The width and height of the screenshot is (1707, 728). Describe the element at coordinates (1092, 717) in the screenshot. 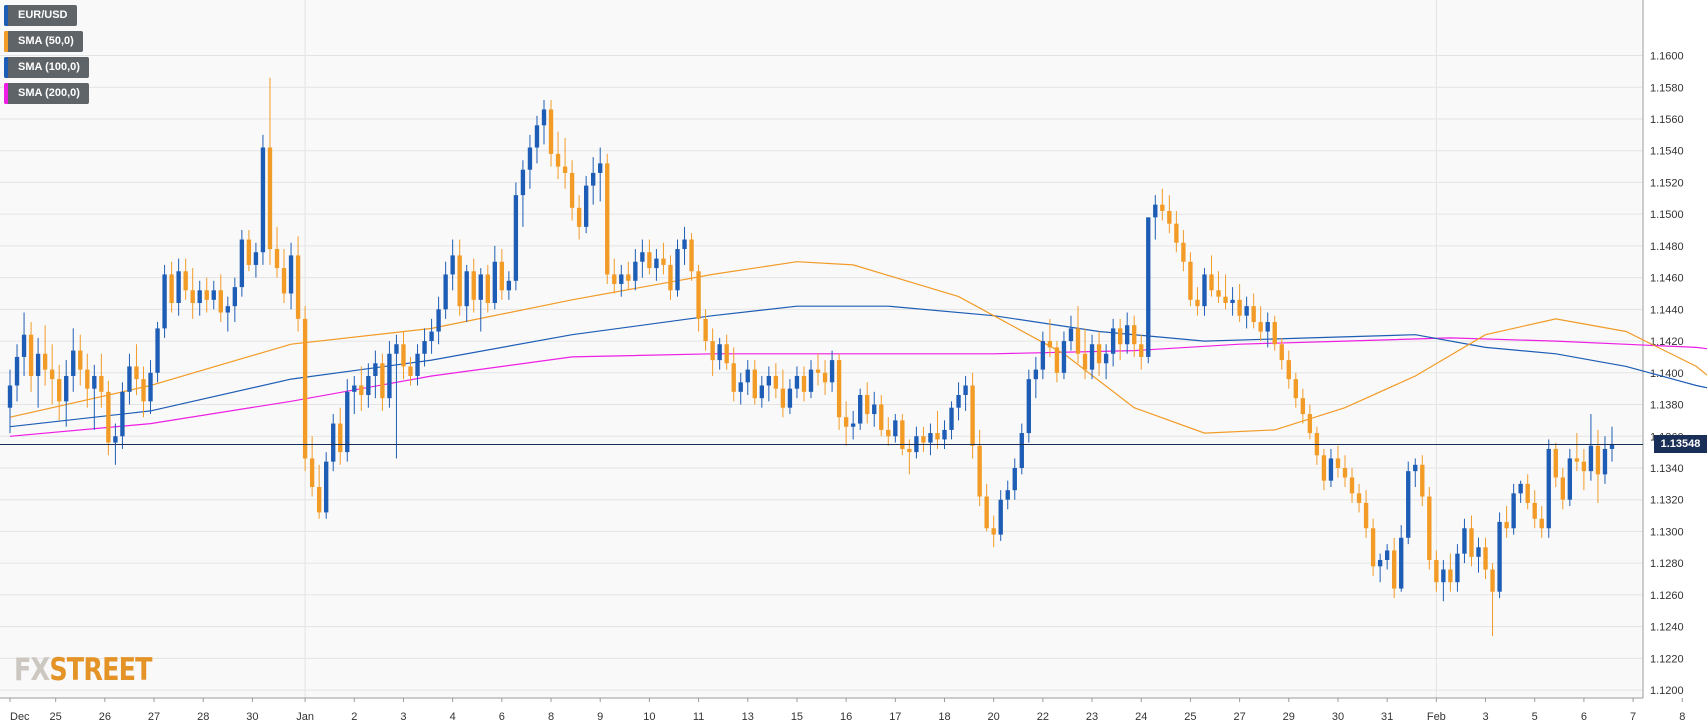

I see `x-tick-label: 23` at that location.